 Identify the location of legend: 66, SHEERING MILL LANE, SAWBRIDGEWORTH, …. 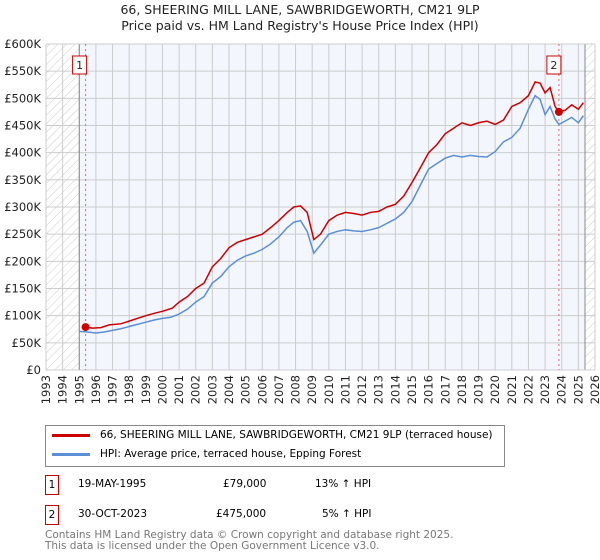
(275, 446).